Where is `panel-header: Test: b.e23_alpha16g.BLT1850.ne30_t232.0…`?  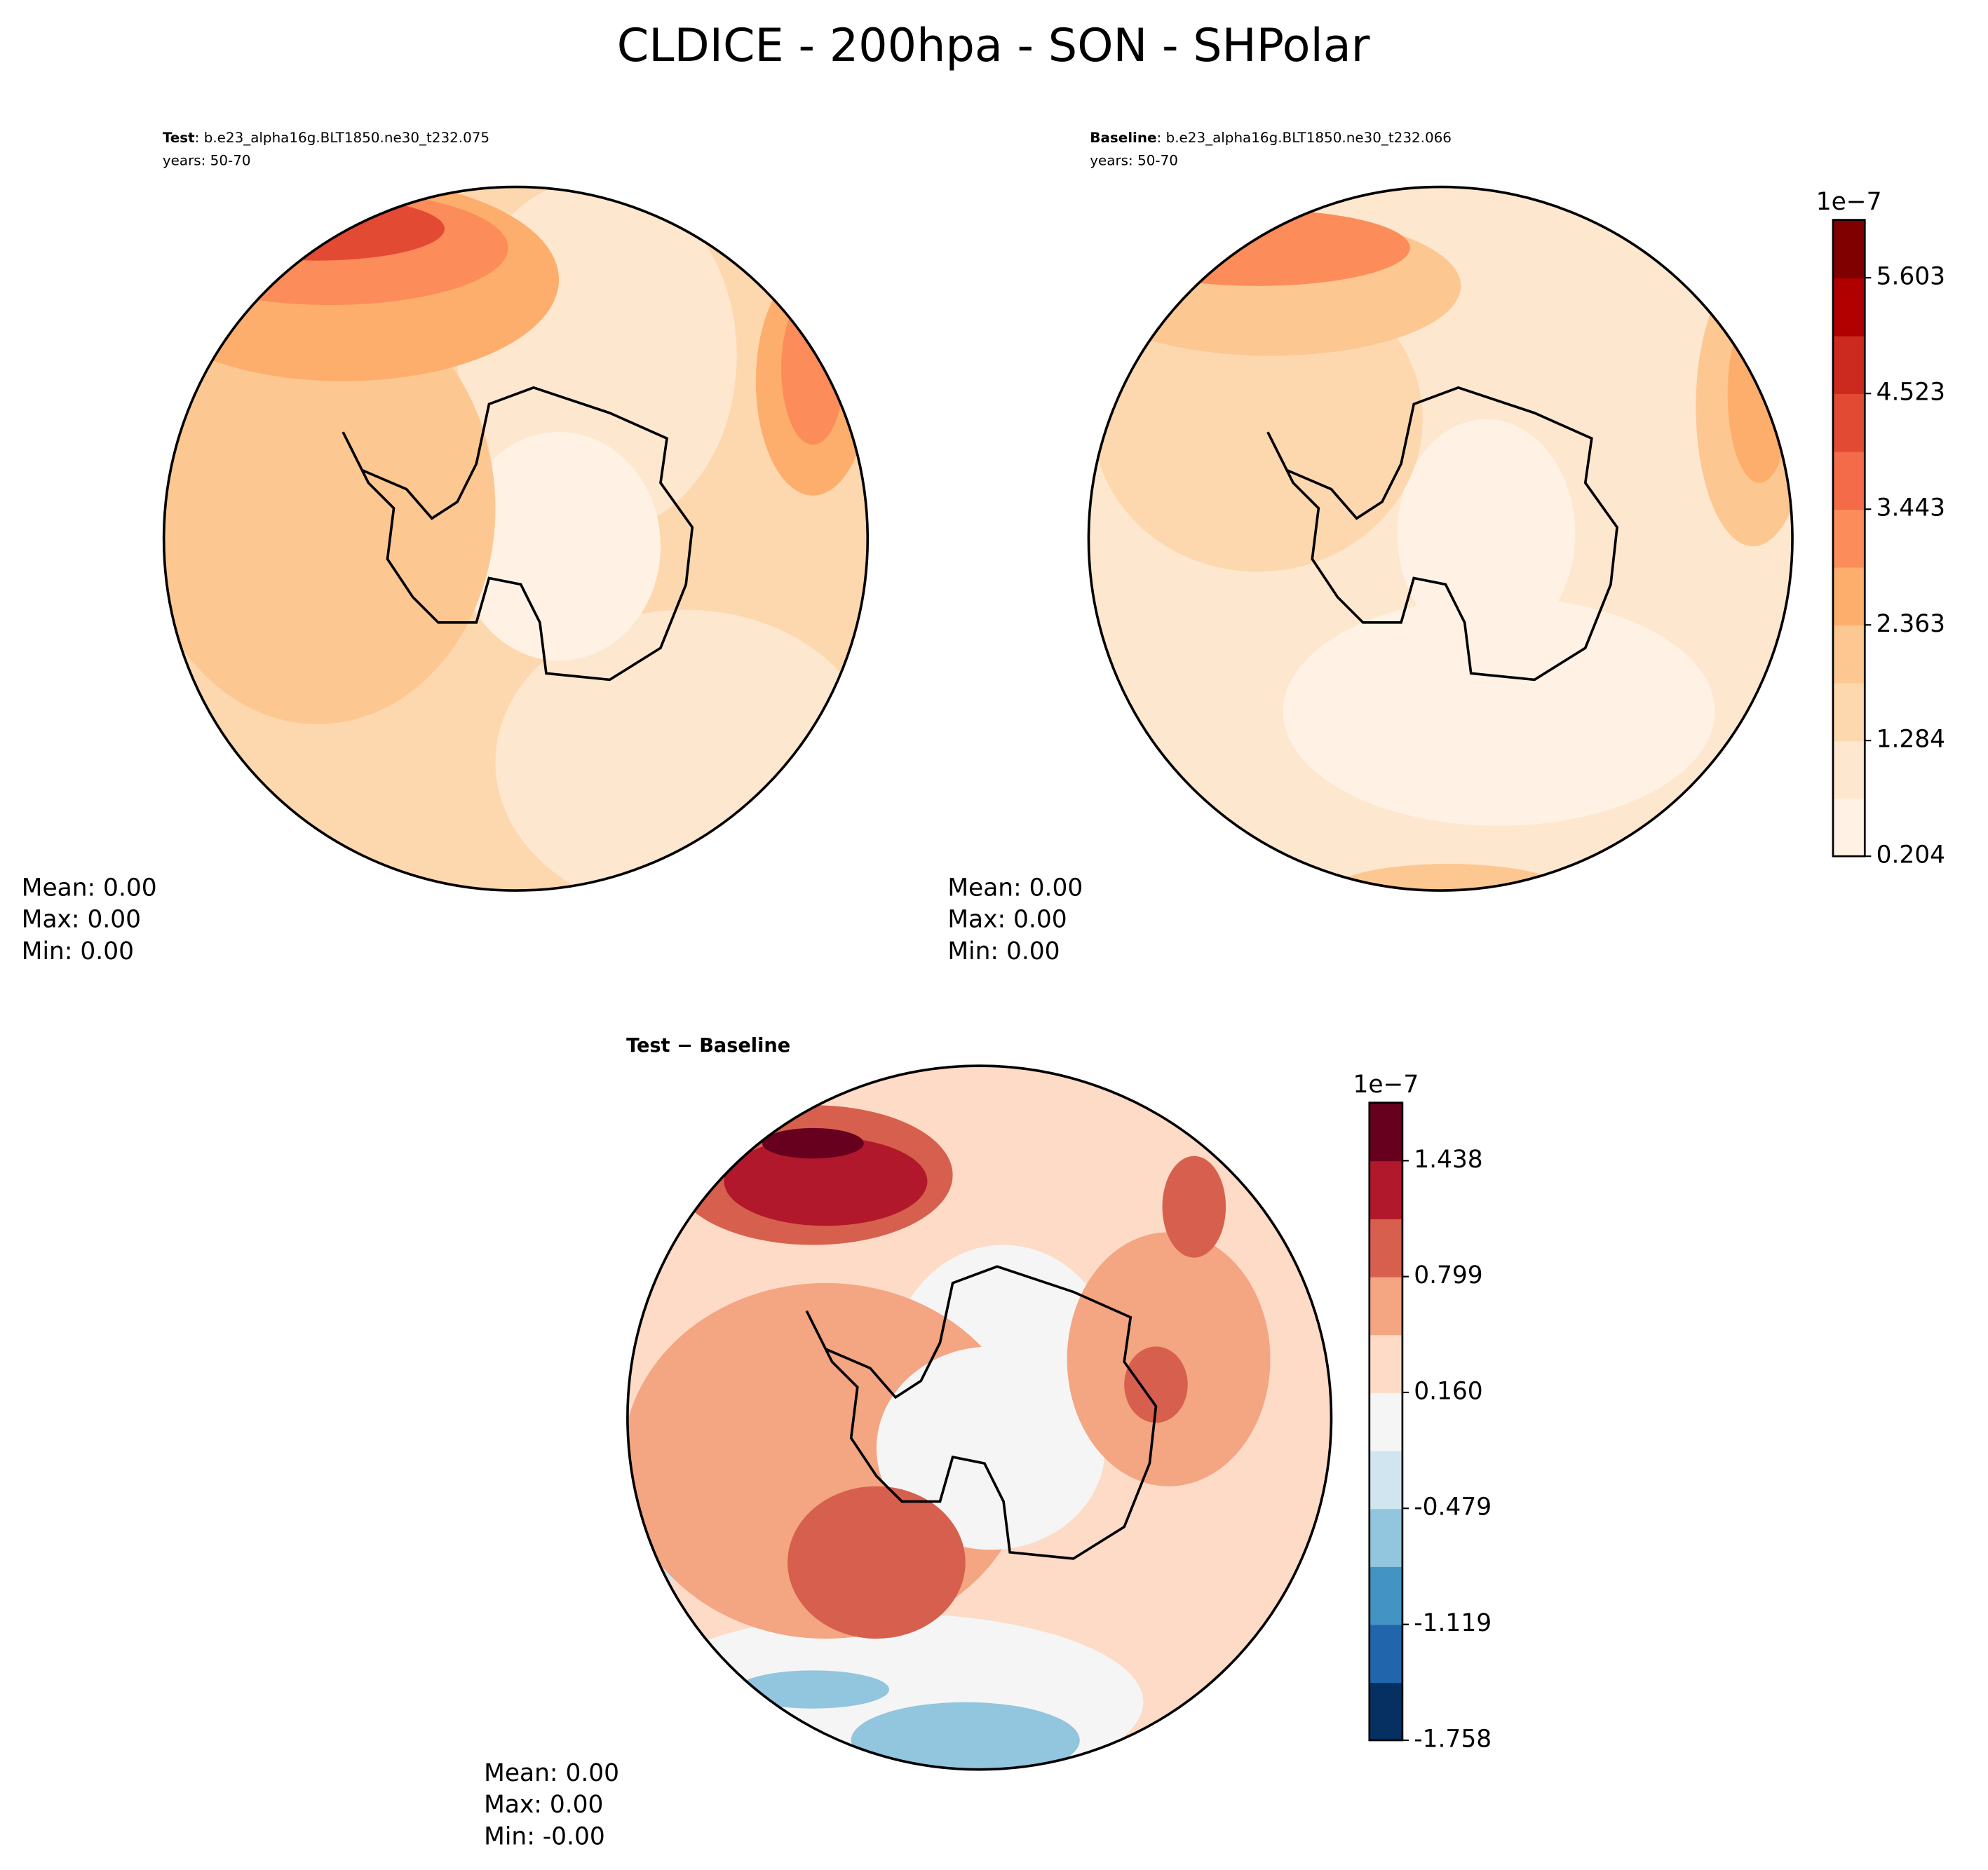 panel-header: Test: b.e23_alpha16g.BLT1850.ne30_t232.0… is located at coordinates (326, 138).